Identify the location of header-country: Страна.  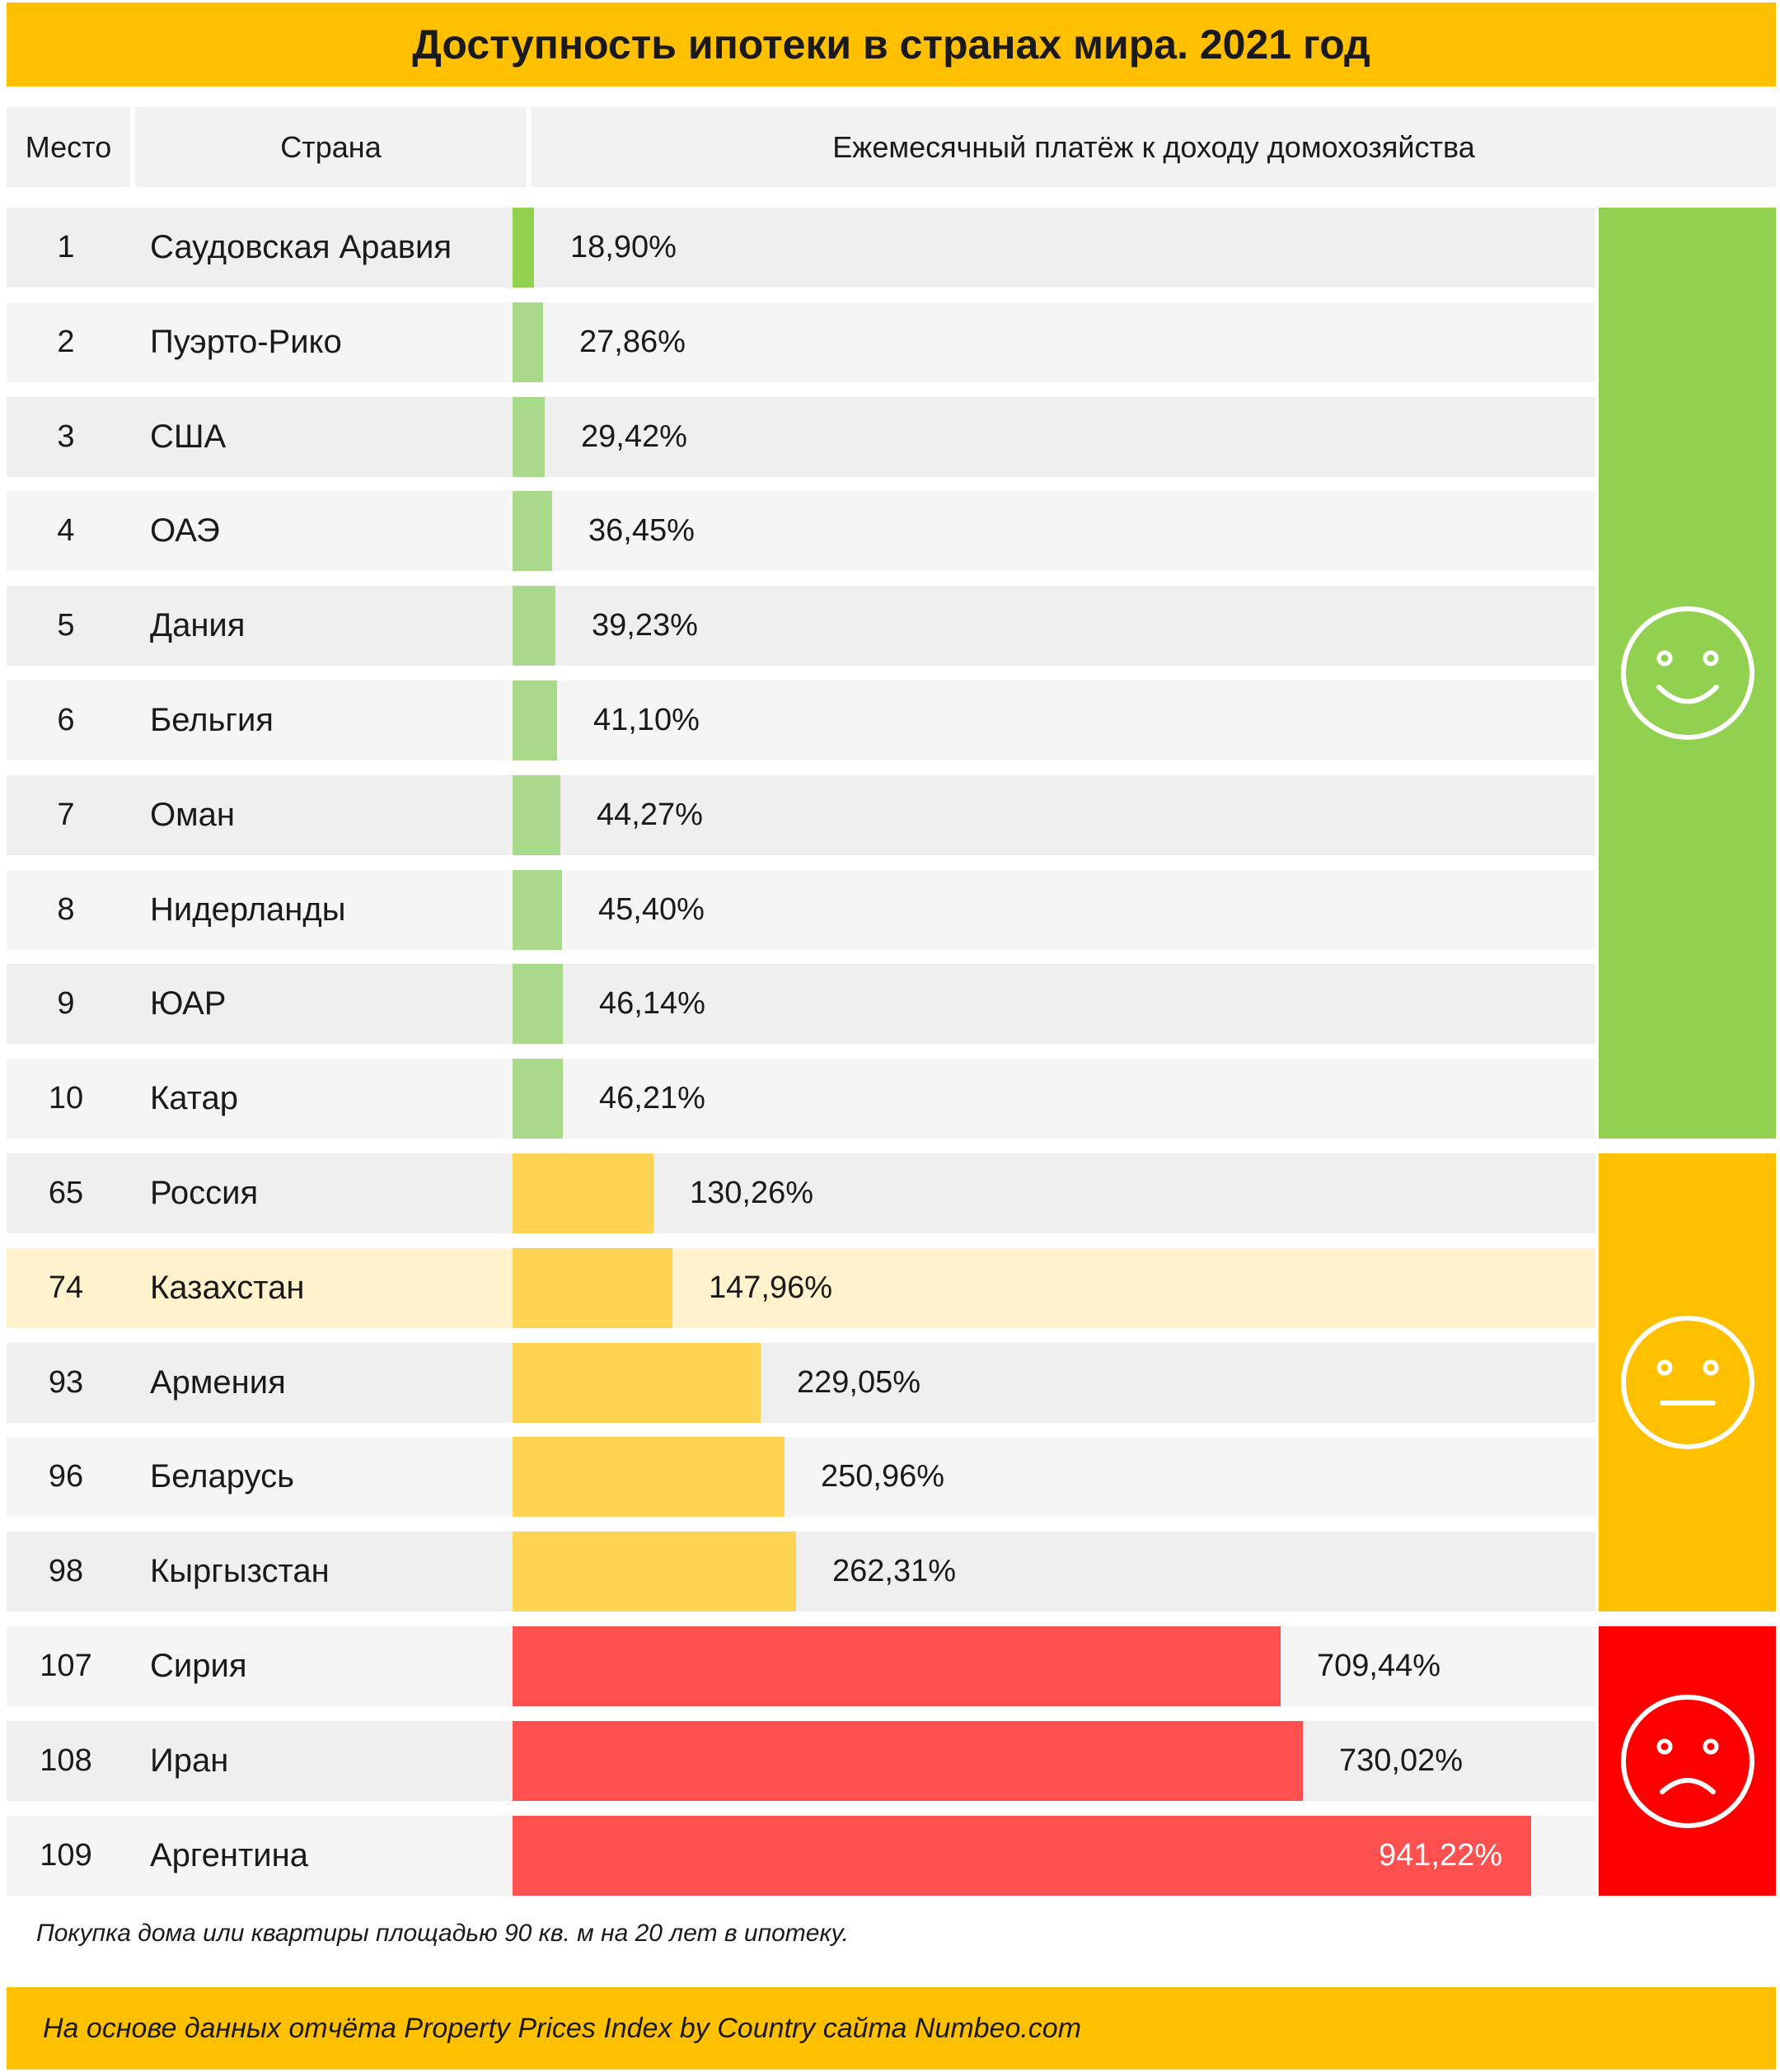
(331, 147).